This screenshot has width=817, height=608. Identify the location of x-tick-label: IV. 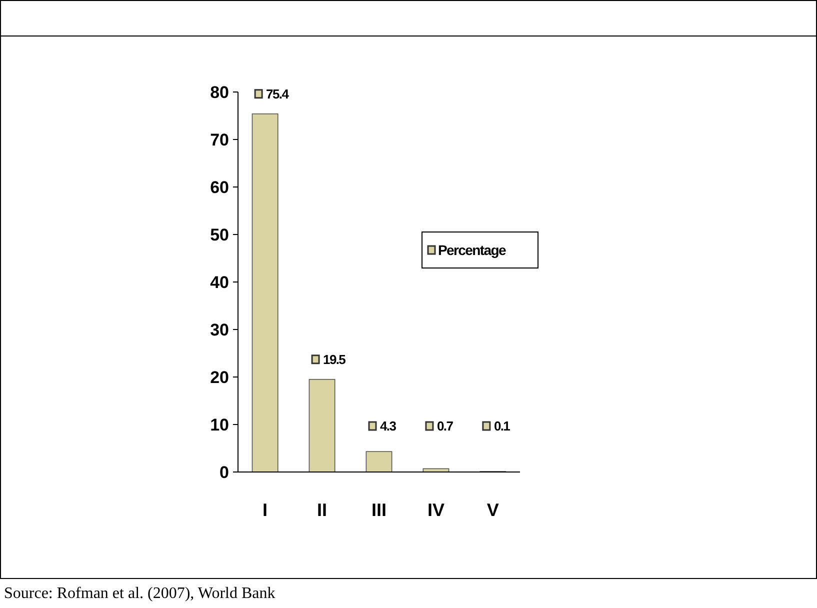
(435, 510).